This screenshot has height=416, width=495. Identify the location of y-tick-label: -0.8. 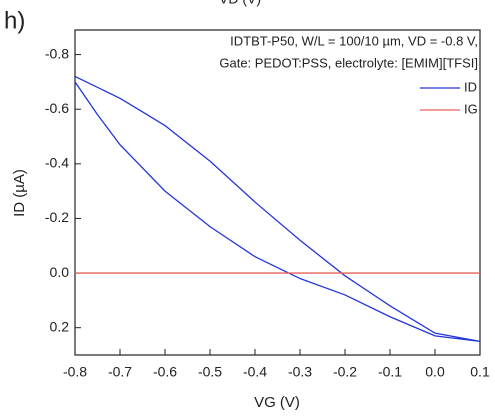
(57, 53).